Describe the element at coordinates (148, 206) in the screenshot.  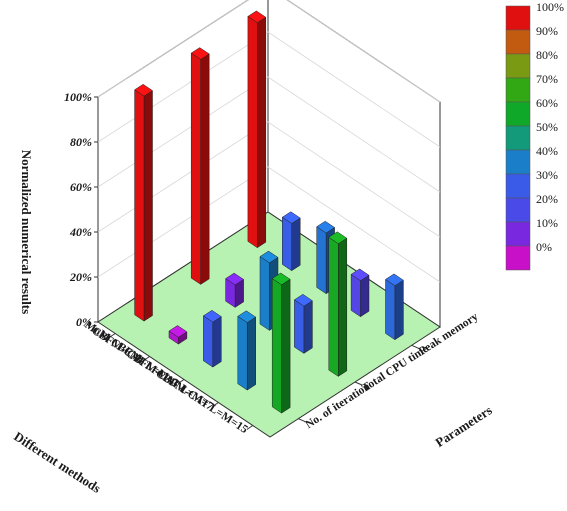
I see `bar-mom-no-of-iteration-side` at that location.